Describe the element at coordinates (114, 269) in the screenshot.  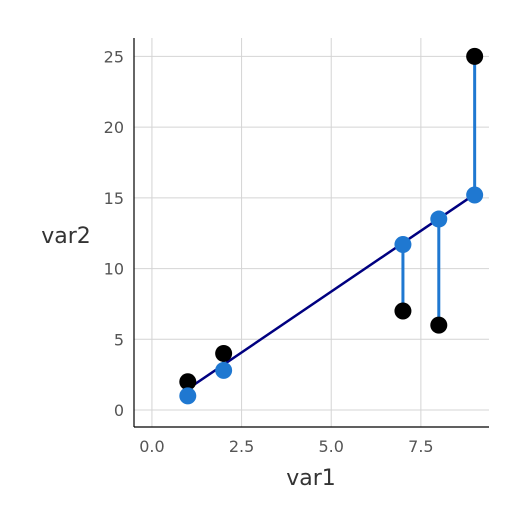
I see `y-tick-label: 10` at that location.